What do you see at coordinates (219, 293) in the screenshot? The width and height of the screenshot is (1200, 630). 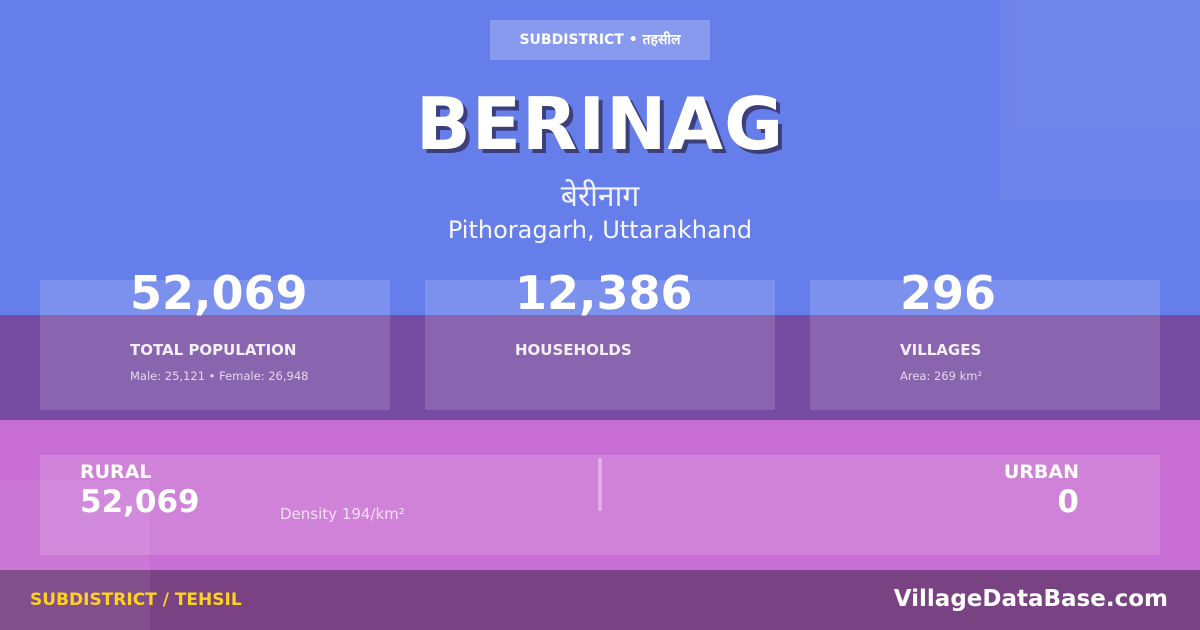 I see `stat-value: 52,069` at bounding box center [219, 293].